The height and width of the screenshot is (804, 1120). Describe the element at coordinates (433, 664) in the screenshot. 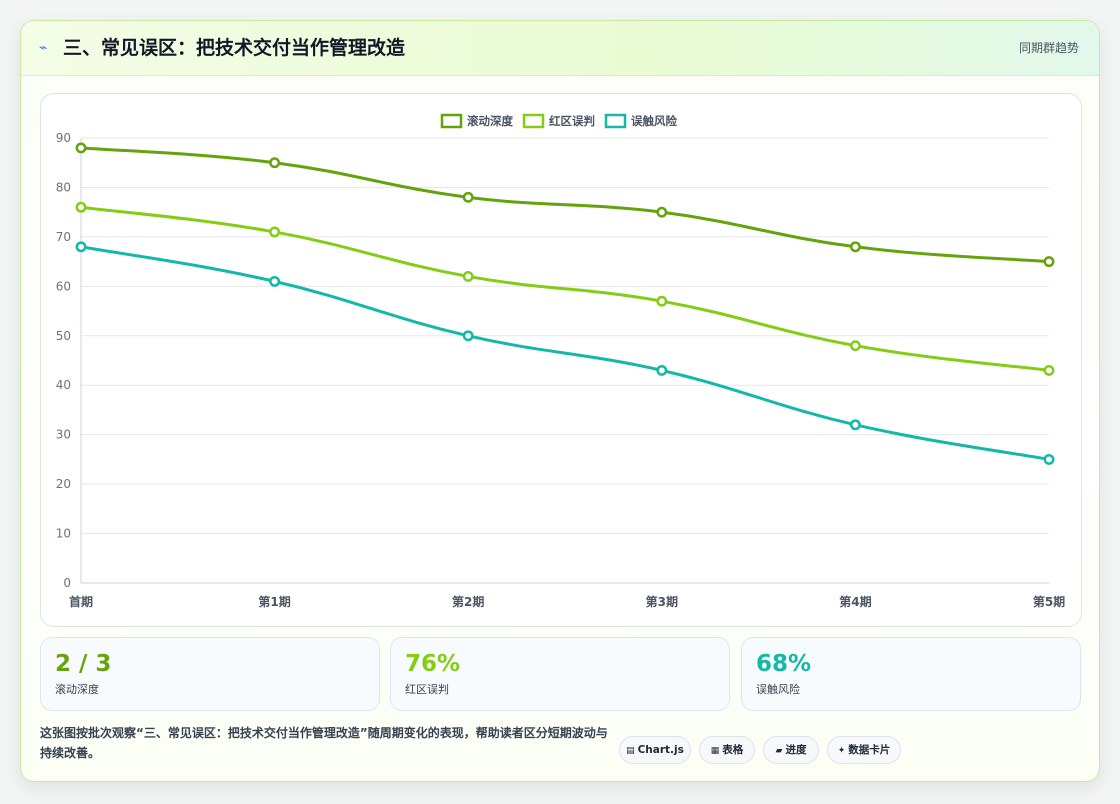

I see `stat-value: 76%` at that location.